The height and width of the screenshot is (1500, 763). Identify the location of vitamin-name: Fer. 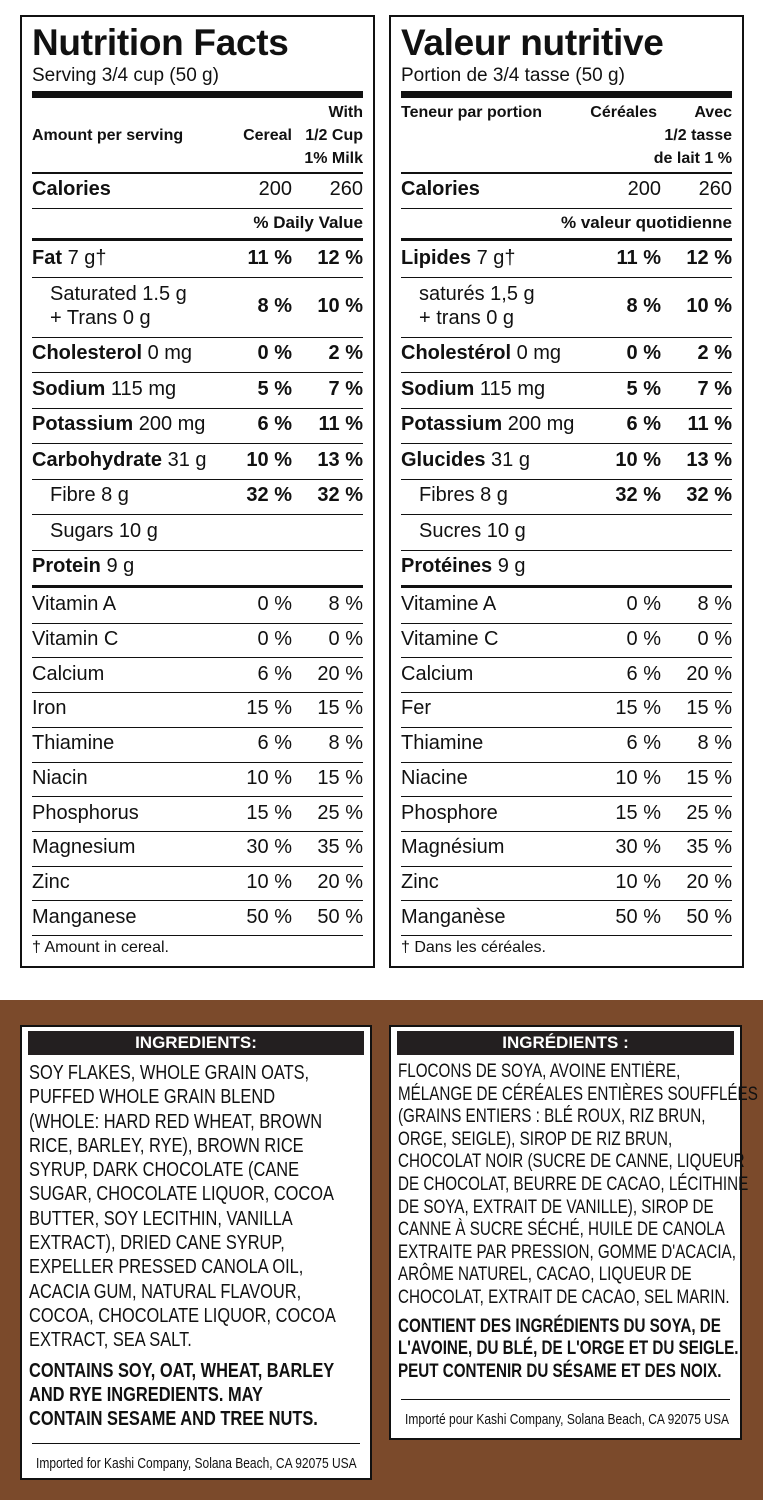
(416, 708).